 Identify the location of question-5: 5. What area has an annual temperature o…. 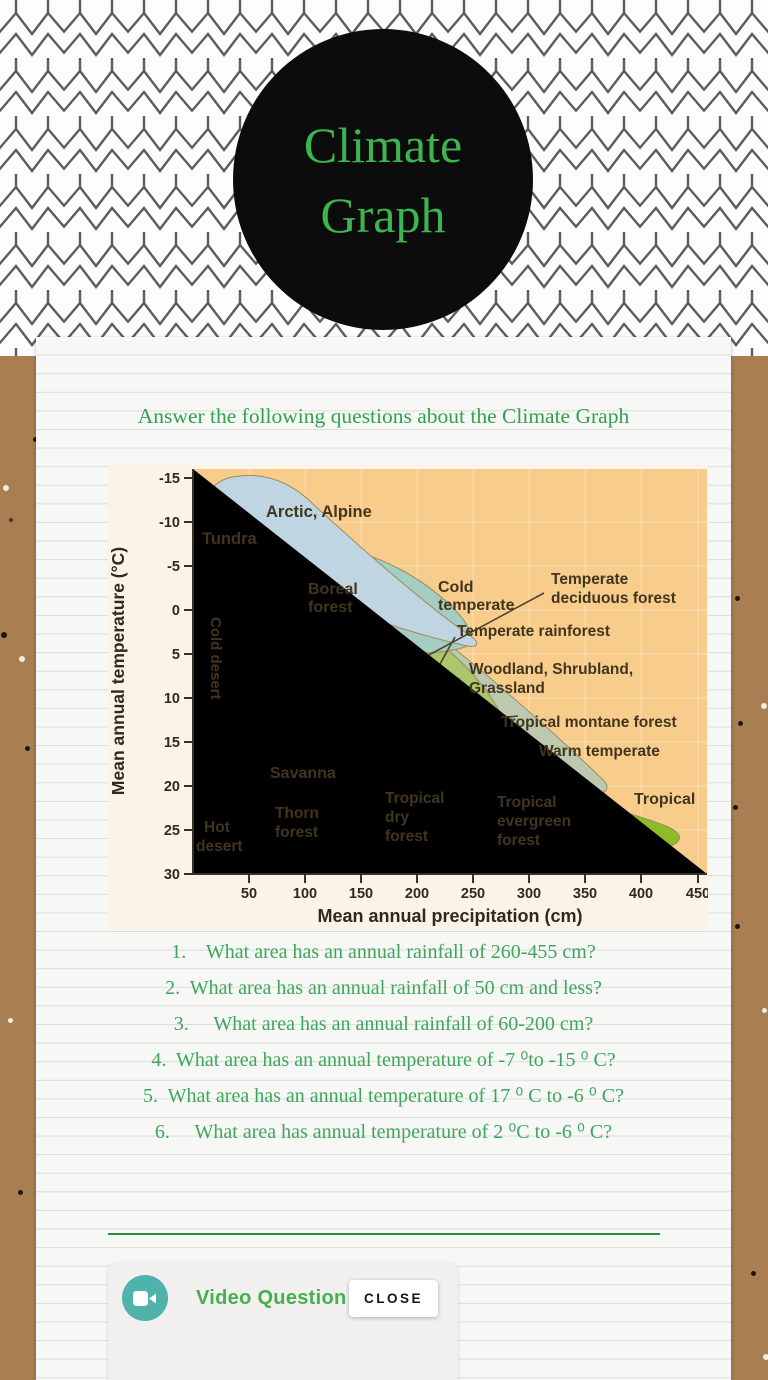
(383, 1096).